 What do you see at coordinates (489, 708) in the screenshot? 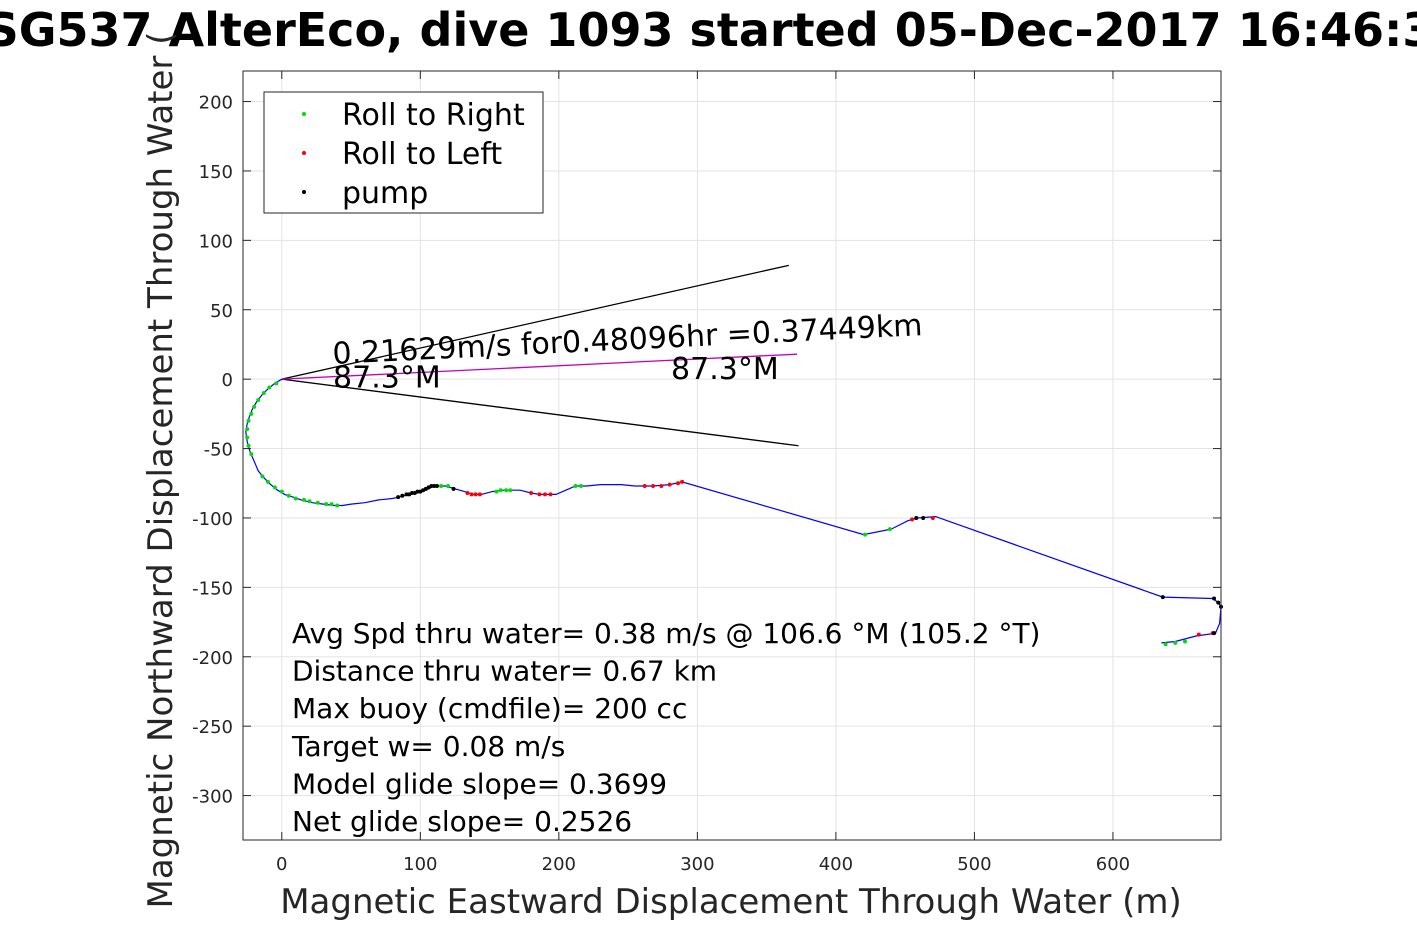
I see `stat-line: Max buoy (cmdfile)= 200 cc` at bounding box center [489, 708].